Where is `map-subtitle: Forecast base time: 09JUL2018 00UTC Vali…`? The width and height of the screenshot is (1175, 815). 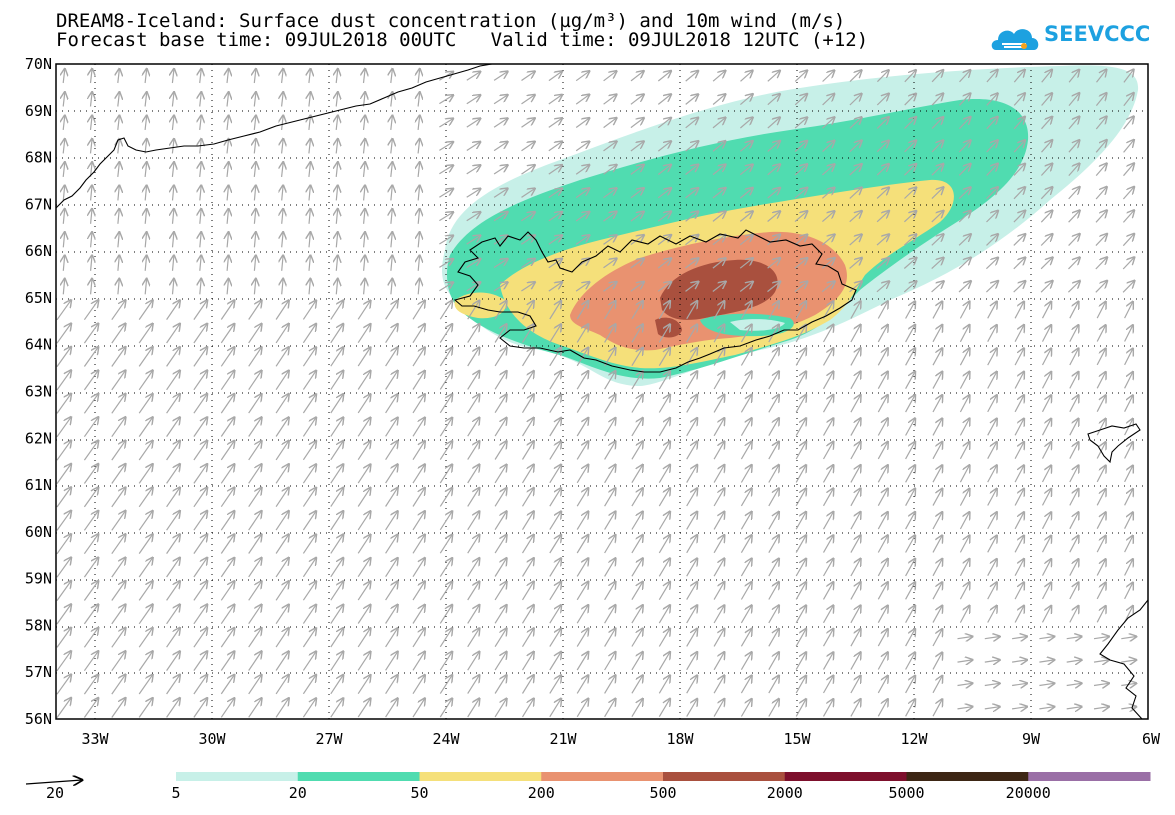 map-subtitle: Forecast base time: 09JUL2018 00UTC Vali… is located at coordinates (462, 40).